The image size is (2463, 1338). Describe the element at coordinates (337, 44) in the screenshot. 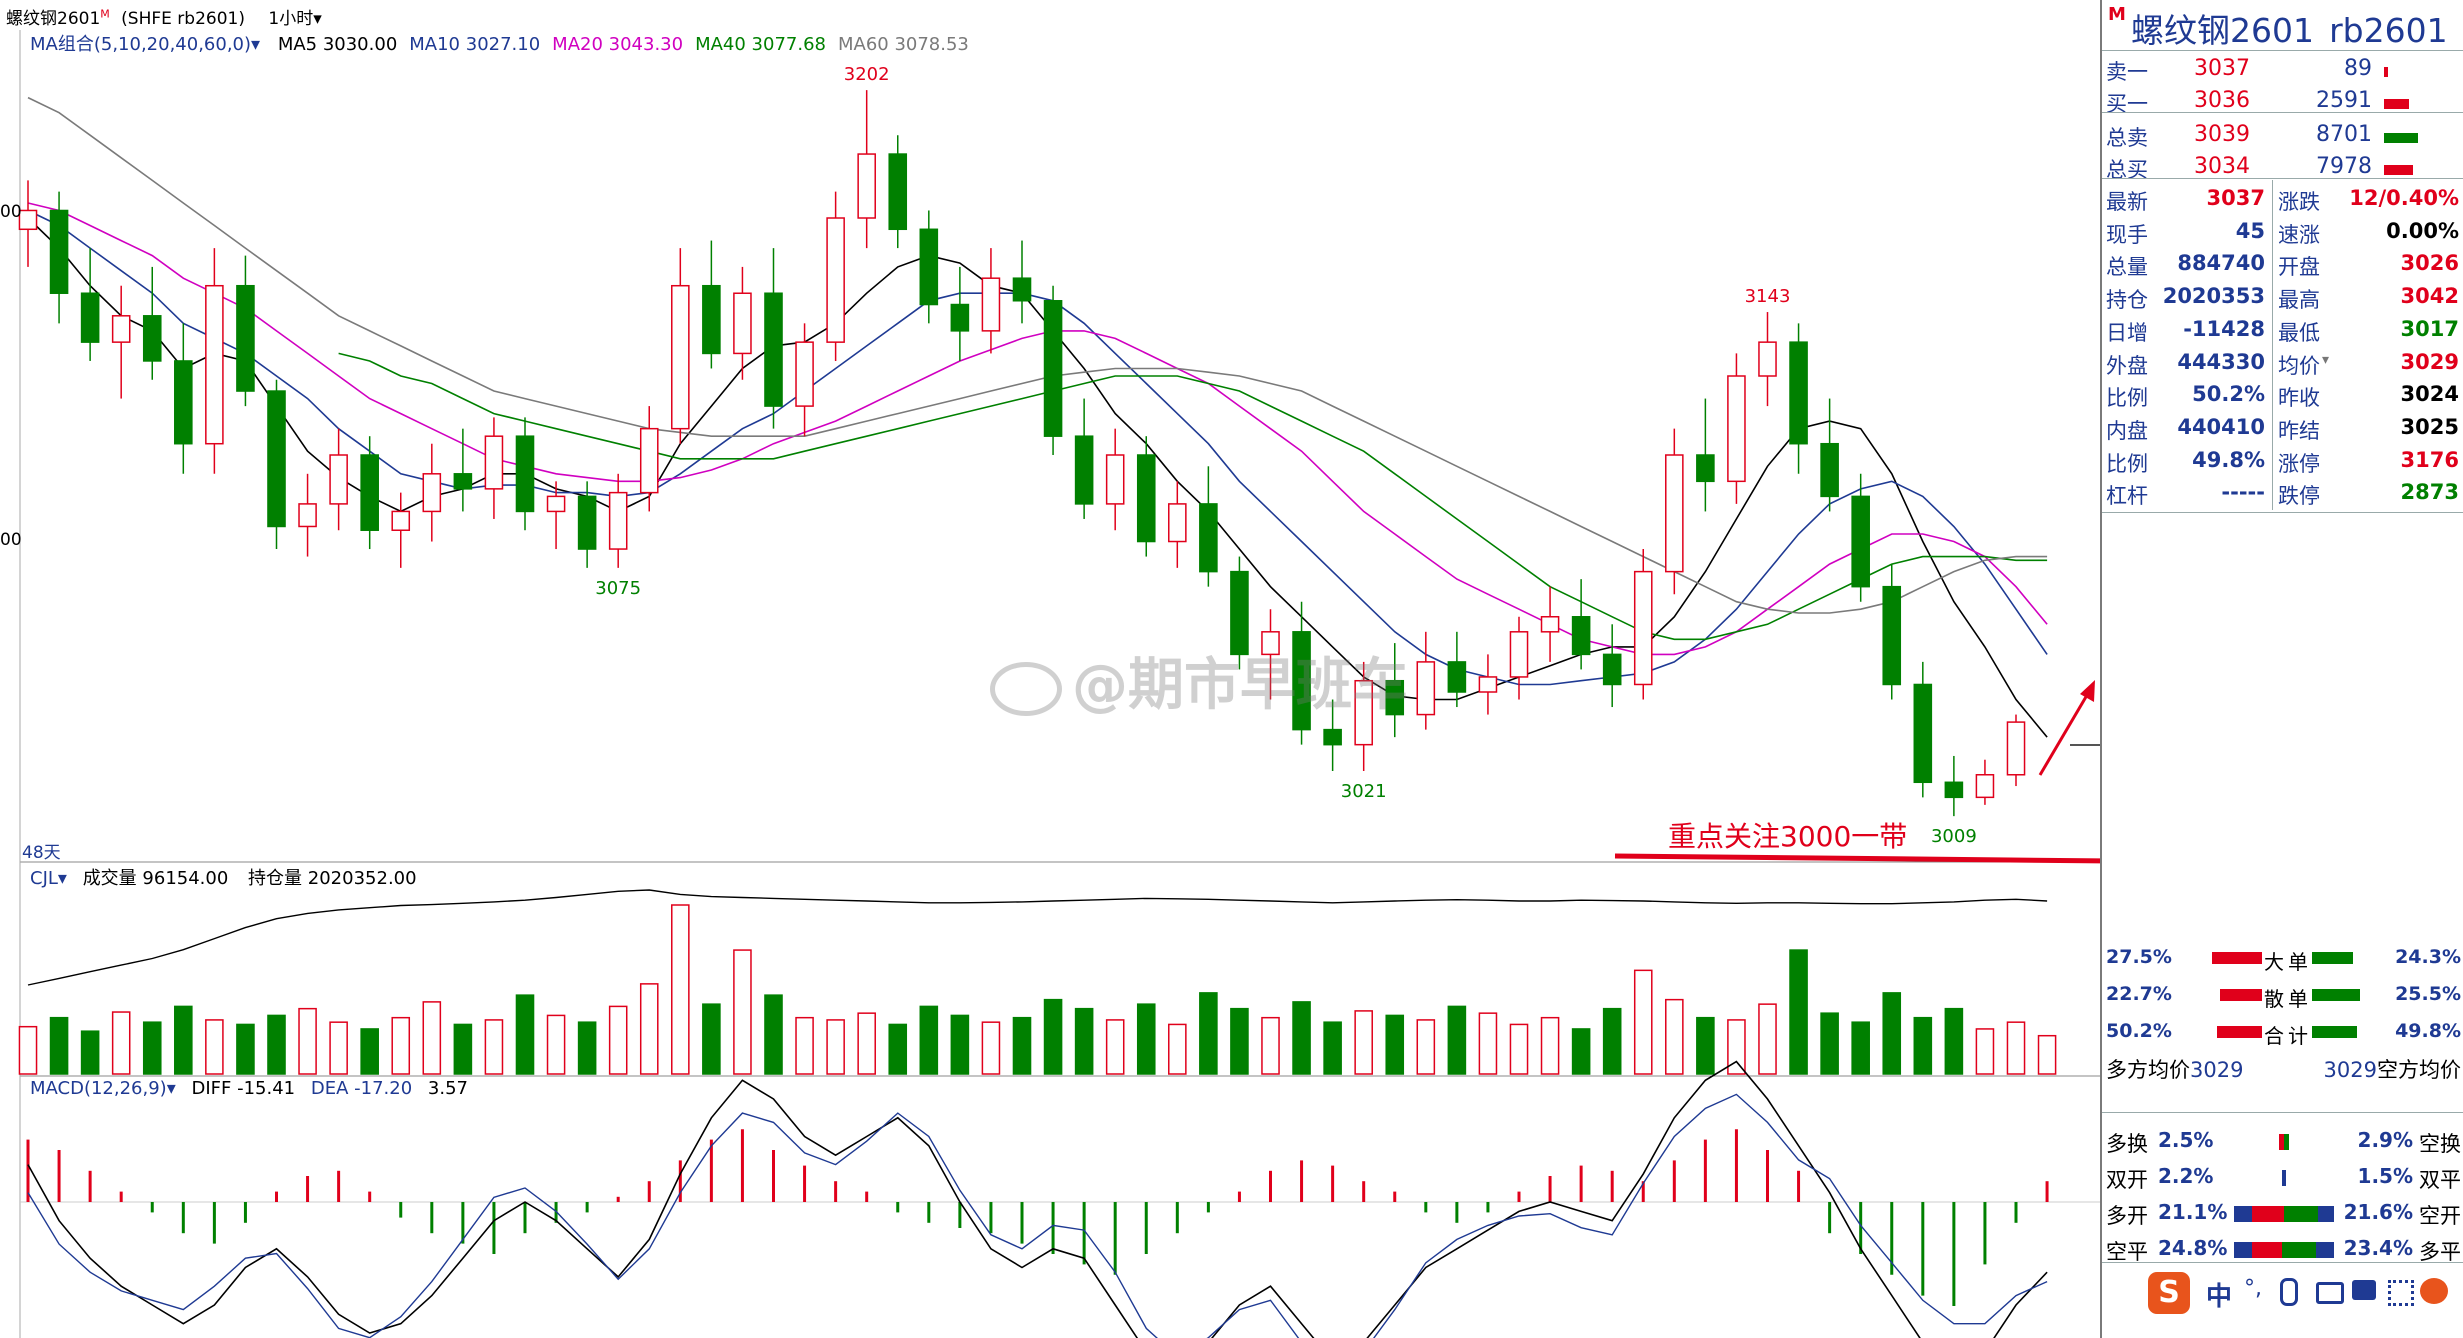

I see `ma-legend-item-1: MA5 3030.00` at that location.